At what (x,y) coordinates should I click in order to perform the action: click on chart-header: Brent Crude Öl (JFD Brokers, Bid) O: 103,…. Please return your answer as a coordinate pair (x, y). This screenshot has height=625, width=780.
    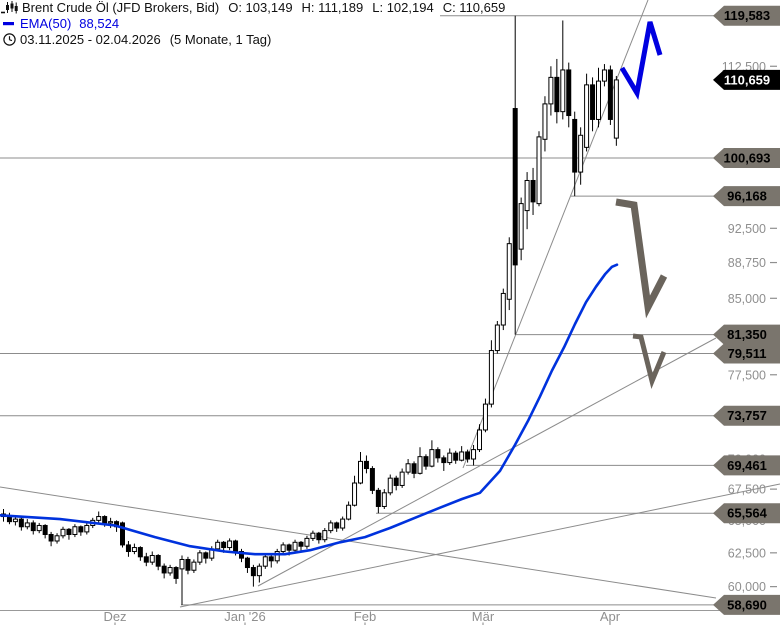
    Looking at the image, I should click on (252, 24).